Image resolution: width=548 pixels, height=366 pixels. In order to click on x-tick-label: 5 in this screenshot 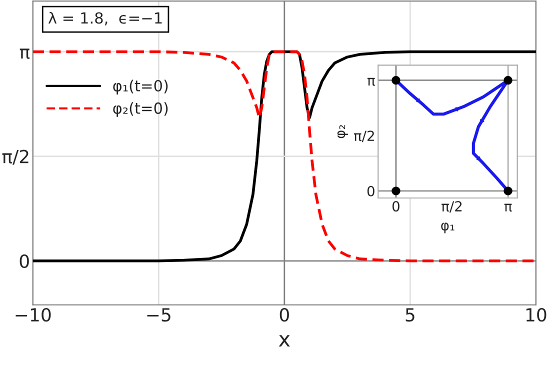, I will do `click(410, 315)`.